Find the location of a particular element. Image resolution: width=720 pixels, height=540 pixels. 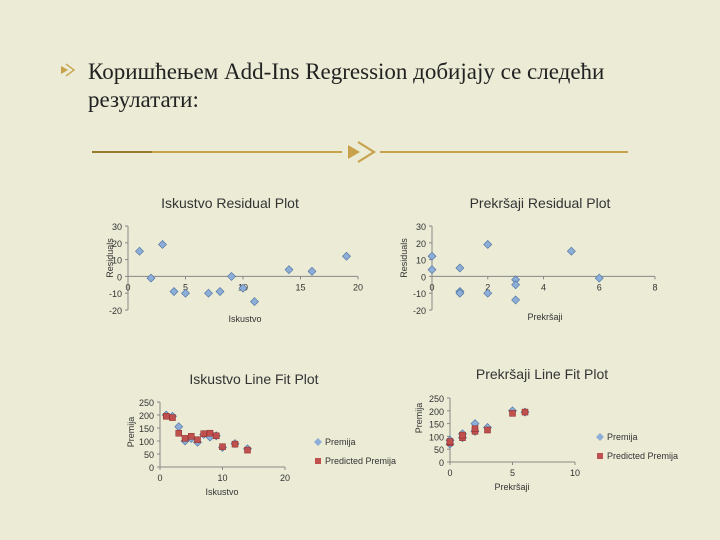

chart-1-x-tick-label: 20 is located at coordinates (358, 287).